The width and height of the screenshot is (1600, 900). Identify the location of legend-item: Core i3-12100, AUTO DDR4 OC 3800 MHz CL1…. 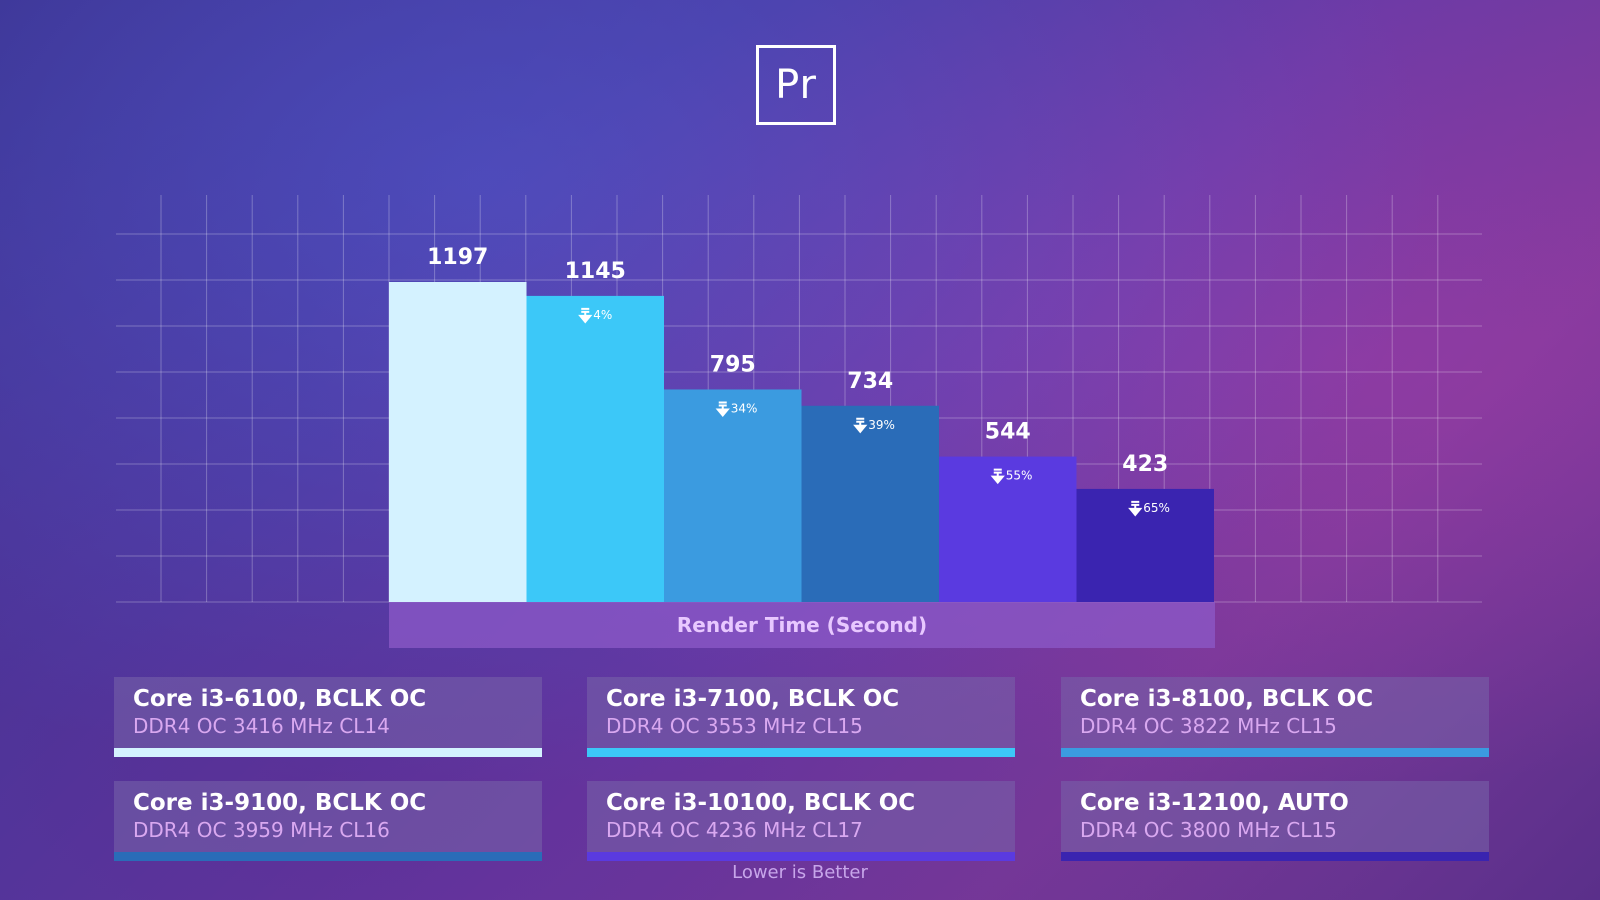
(1275, 821).